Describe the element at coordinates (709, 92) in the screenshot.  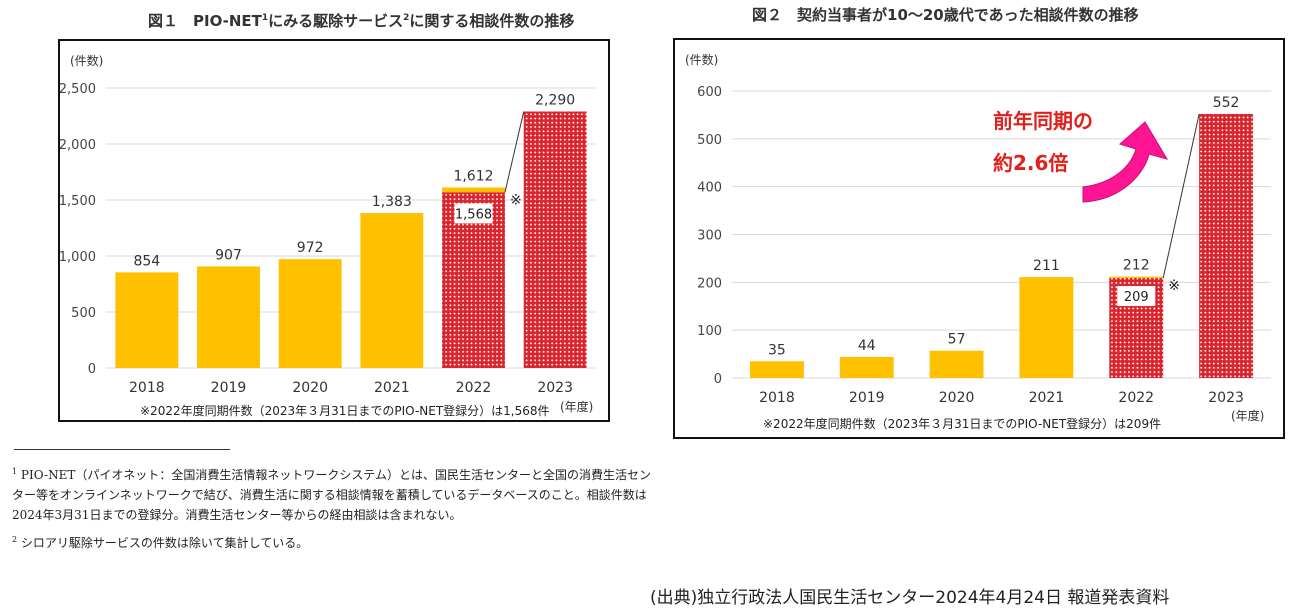
I see `y-tick-label: 600` at that location.